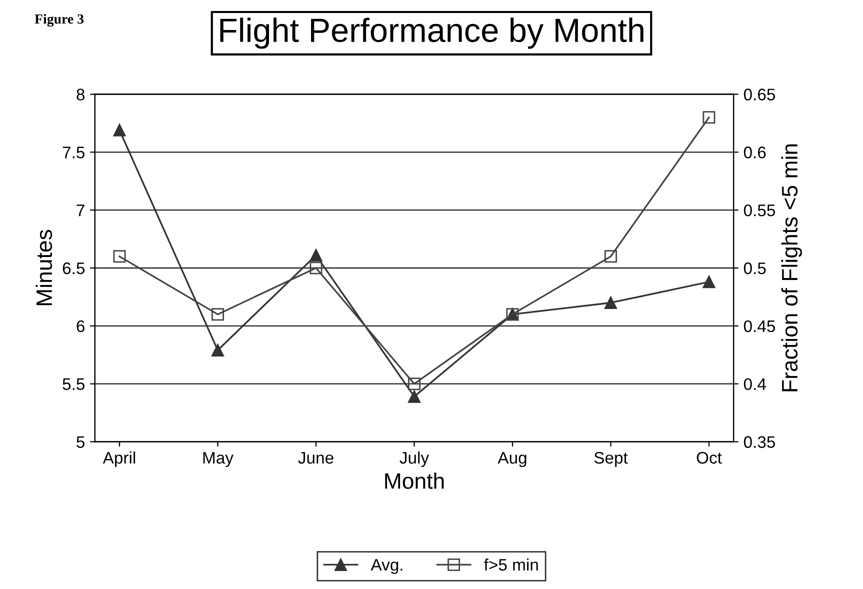  I want to click on y2-tick-label: 0.5, so click(755, 268).